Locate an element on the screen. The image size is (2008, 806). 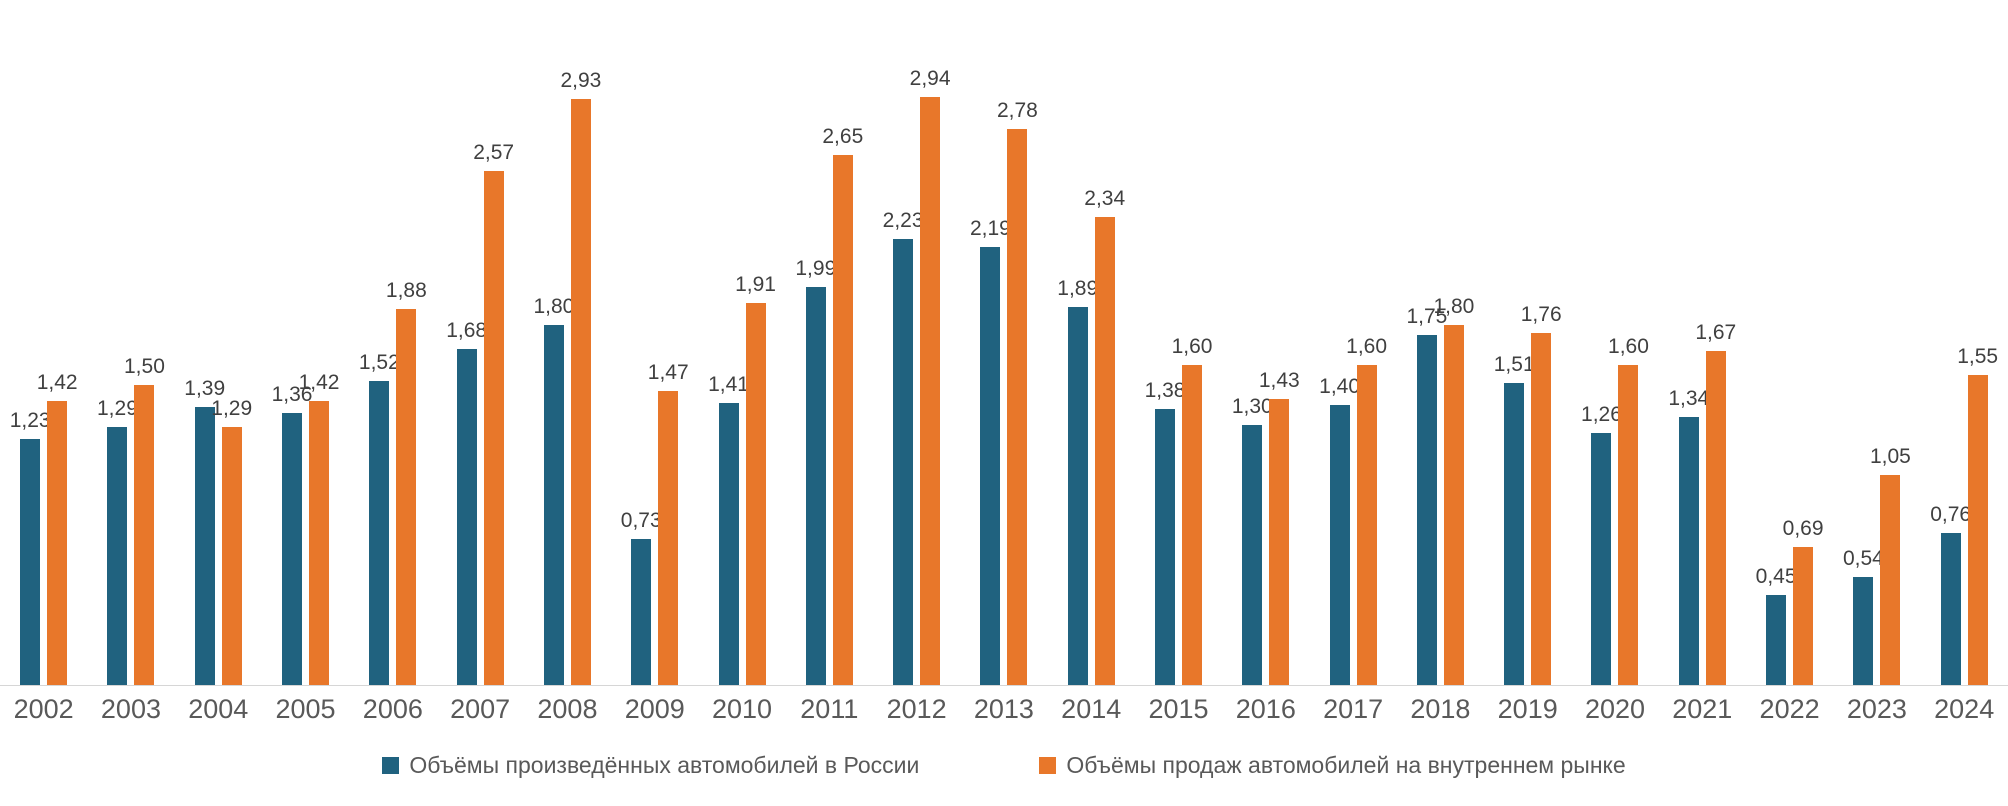
value-label: 1,88 is located at coordinates (406, 290).